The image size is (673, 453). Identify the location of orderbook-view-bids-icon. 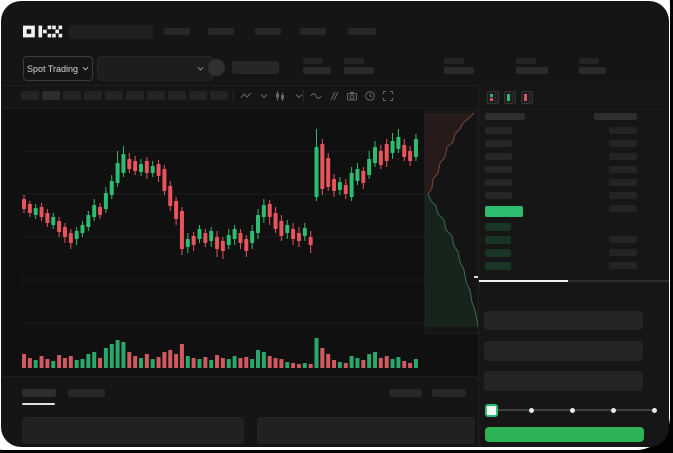
(510, 97).